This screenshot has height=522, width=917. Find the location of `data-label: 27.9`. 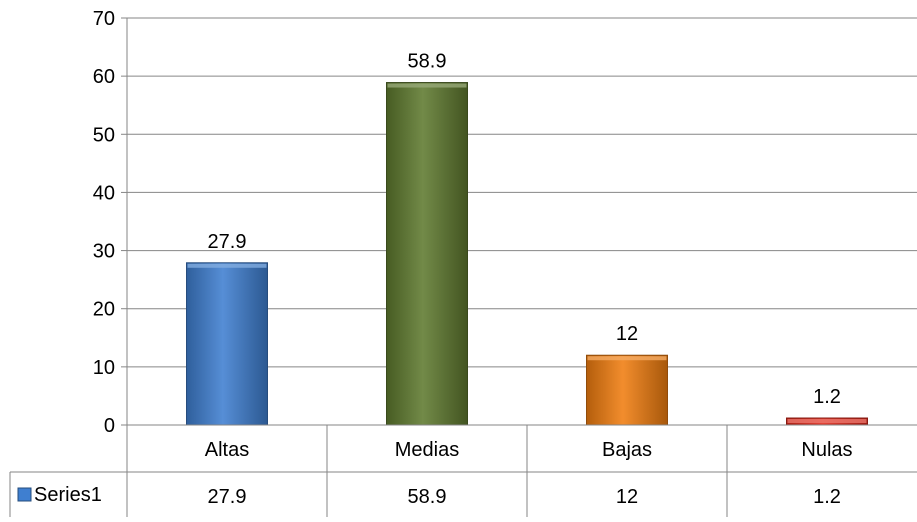

data-label: 27.9 is located at coordinates (227, 242).